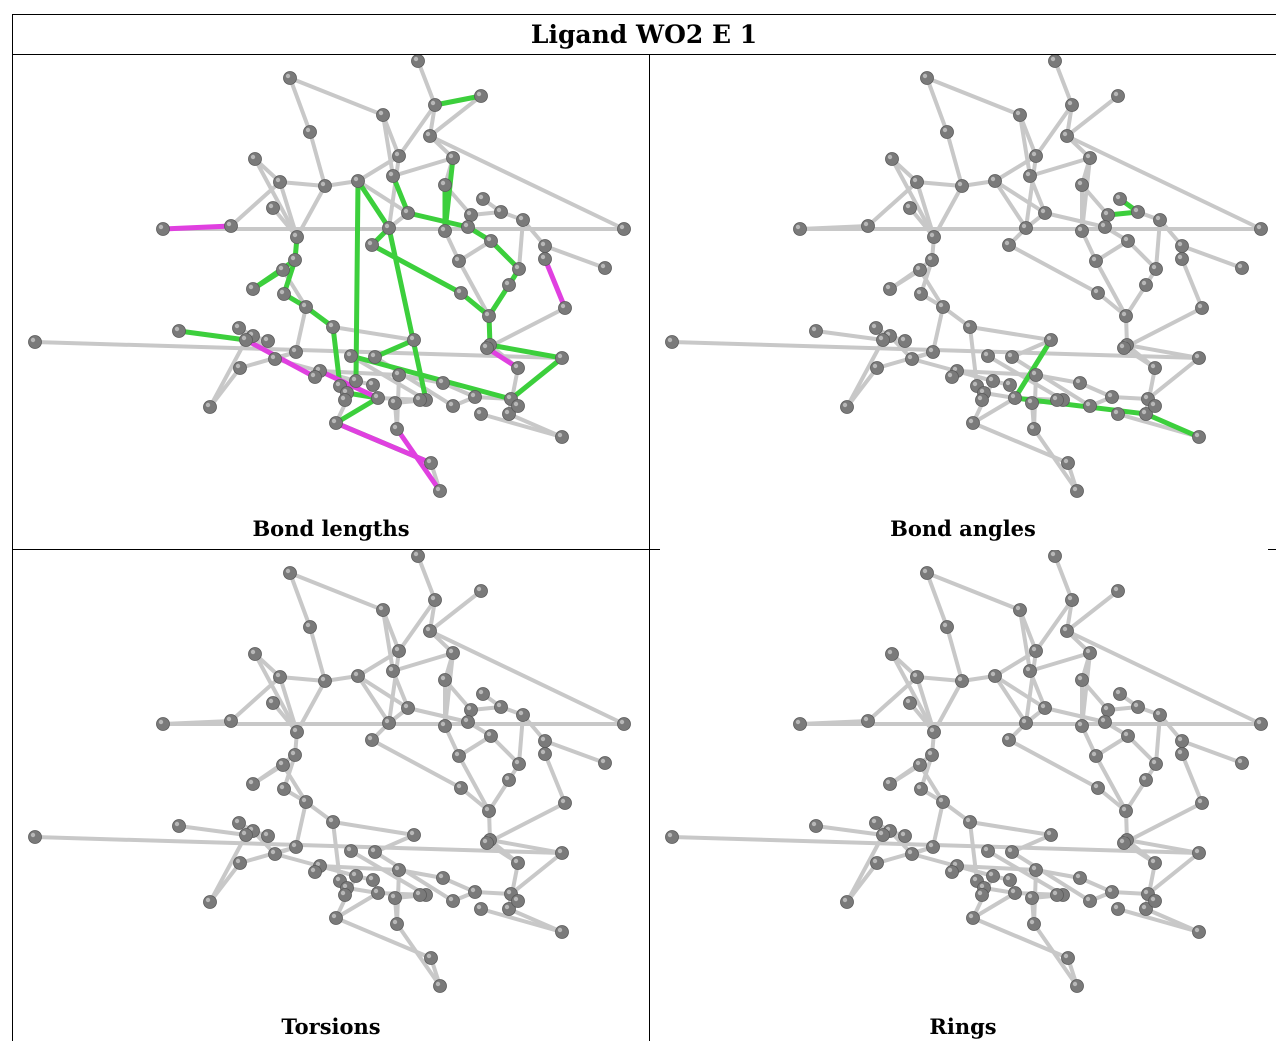 Image resolution: width=1276 pixels, height=1041 pixels. Describe the element at coordinates (197, 227) in the screenshot. I see `outlier-bond-magenta` at that location.